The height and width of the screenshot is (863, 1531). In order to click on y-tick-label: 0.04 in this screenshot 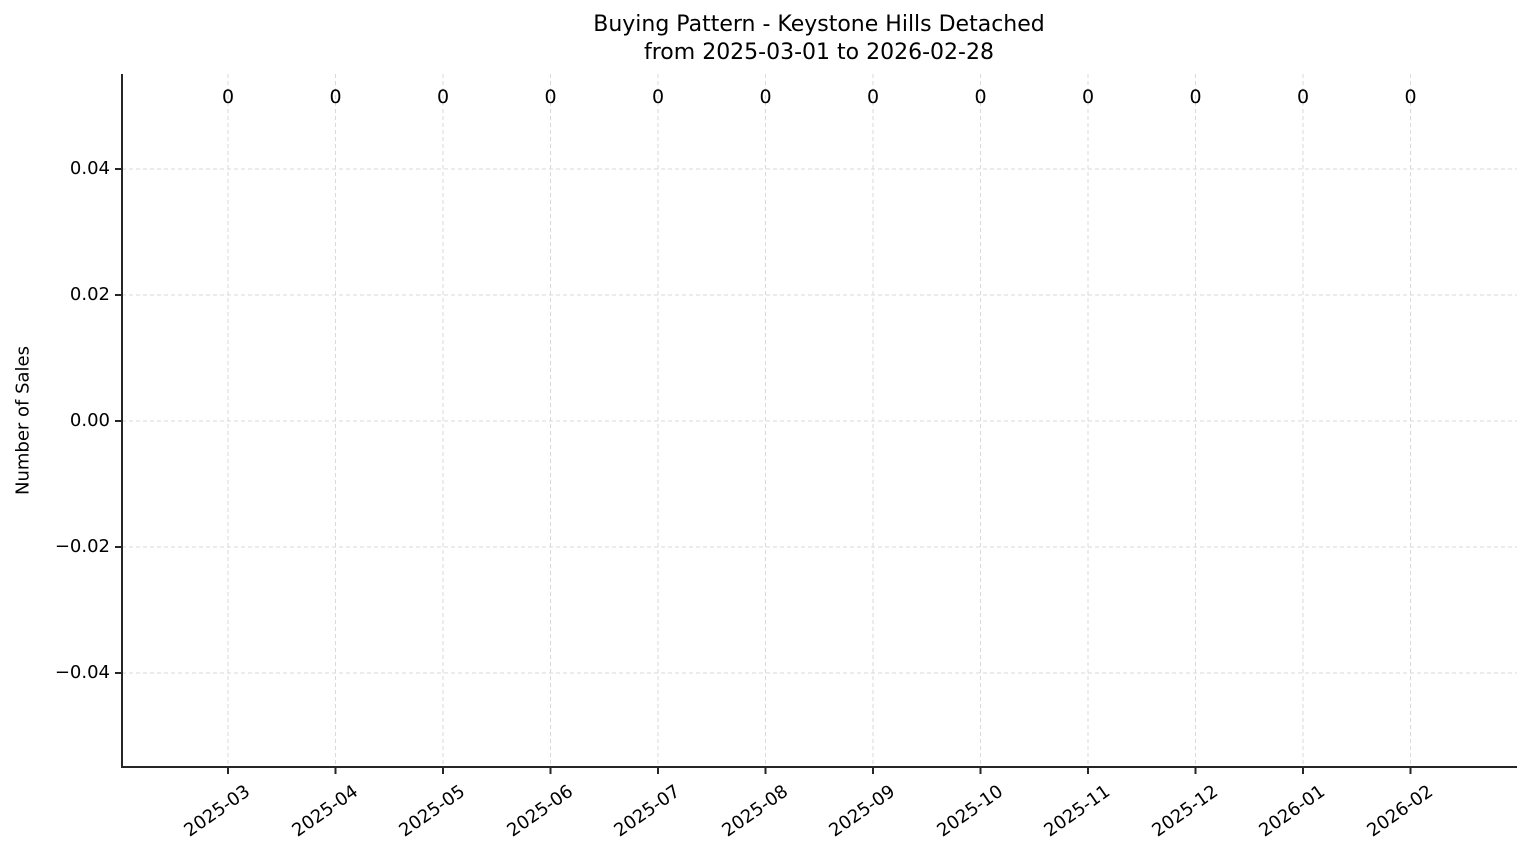, I will do `click(89, 168)`.